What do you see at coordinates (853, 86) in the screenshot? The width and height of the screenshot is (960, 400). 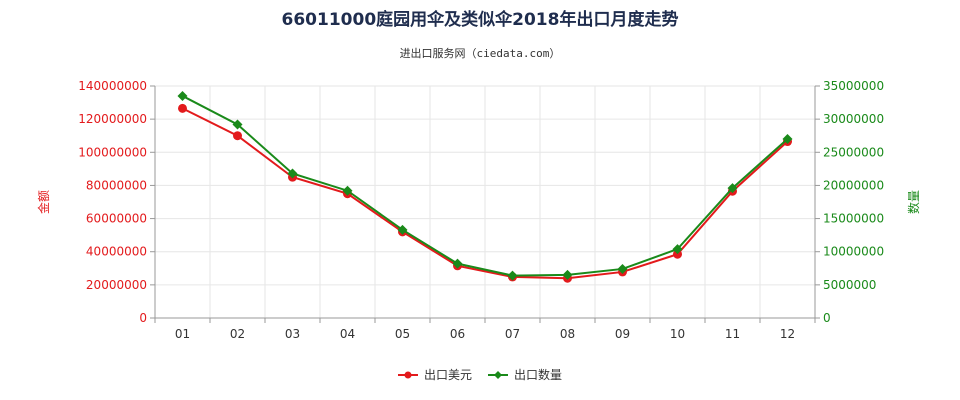 I see `right-tick-label: 35000000` at bounding box center [853, 86].